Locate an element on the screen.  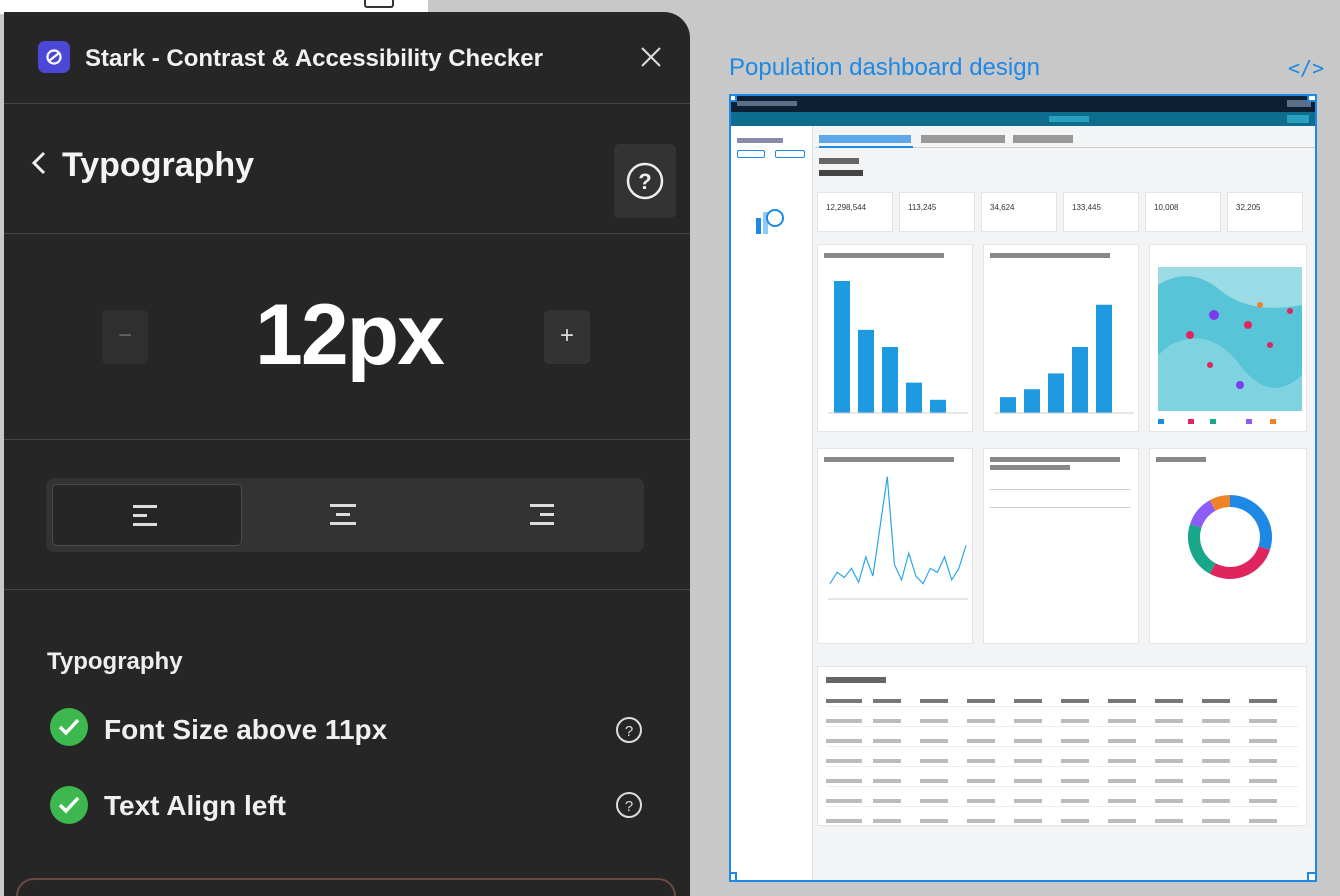
increase-size-button: + is located at coordinates (567, 337).